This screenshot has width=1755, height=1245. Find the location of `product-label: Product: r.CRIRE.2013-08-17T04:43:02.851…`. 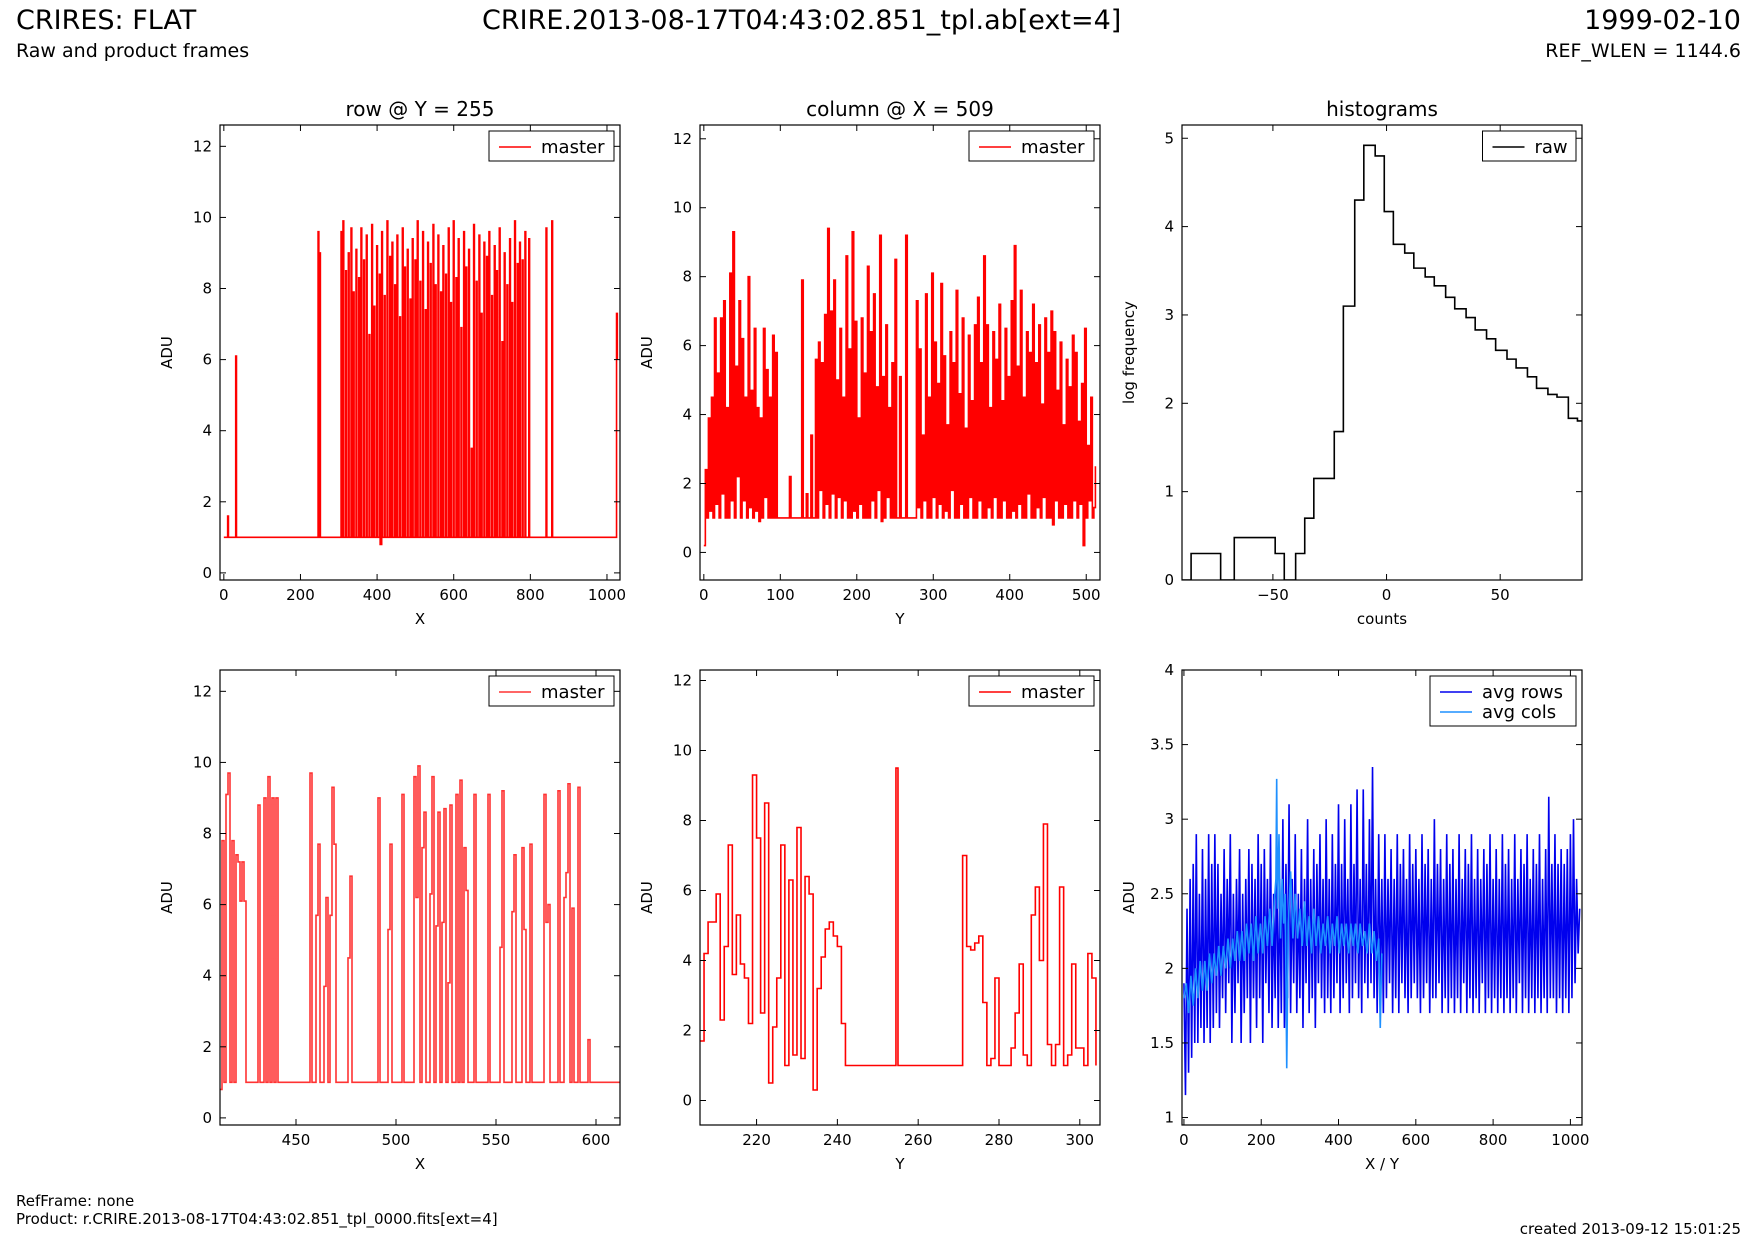

product-label: Product: r.CRIRE.2013-08-17T04:43:02.851… is located at coordinates (257, 1219).